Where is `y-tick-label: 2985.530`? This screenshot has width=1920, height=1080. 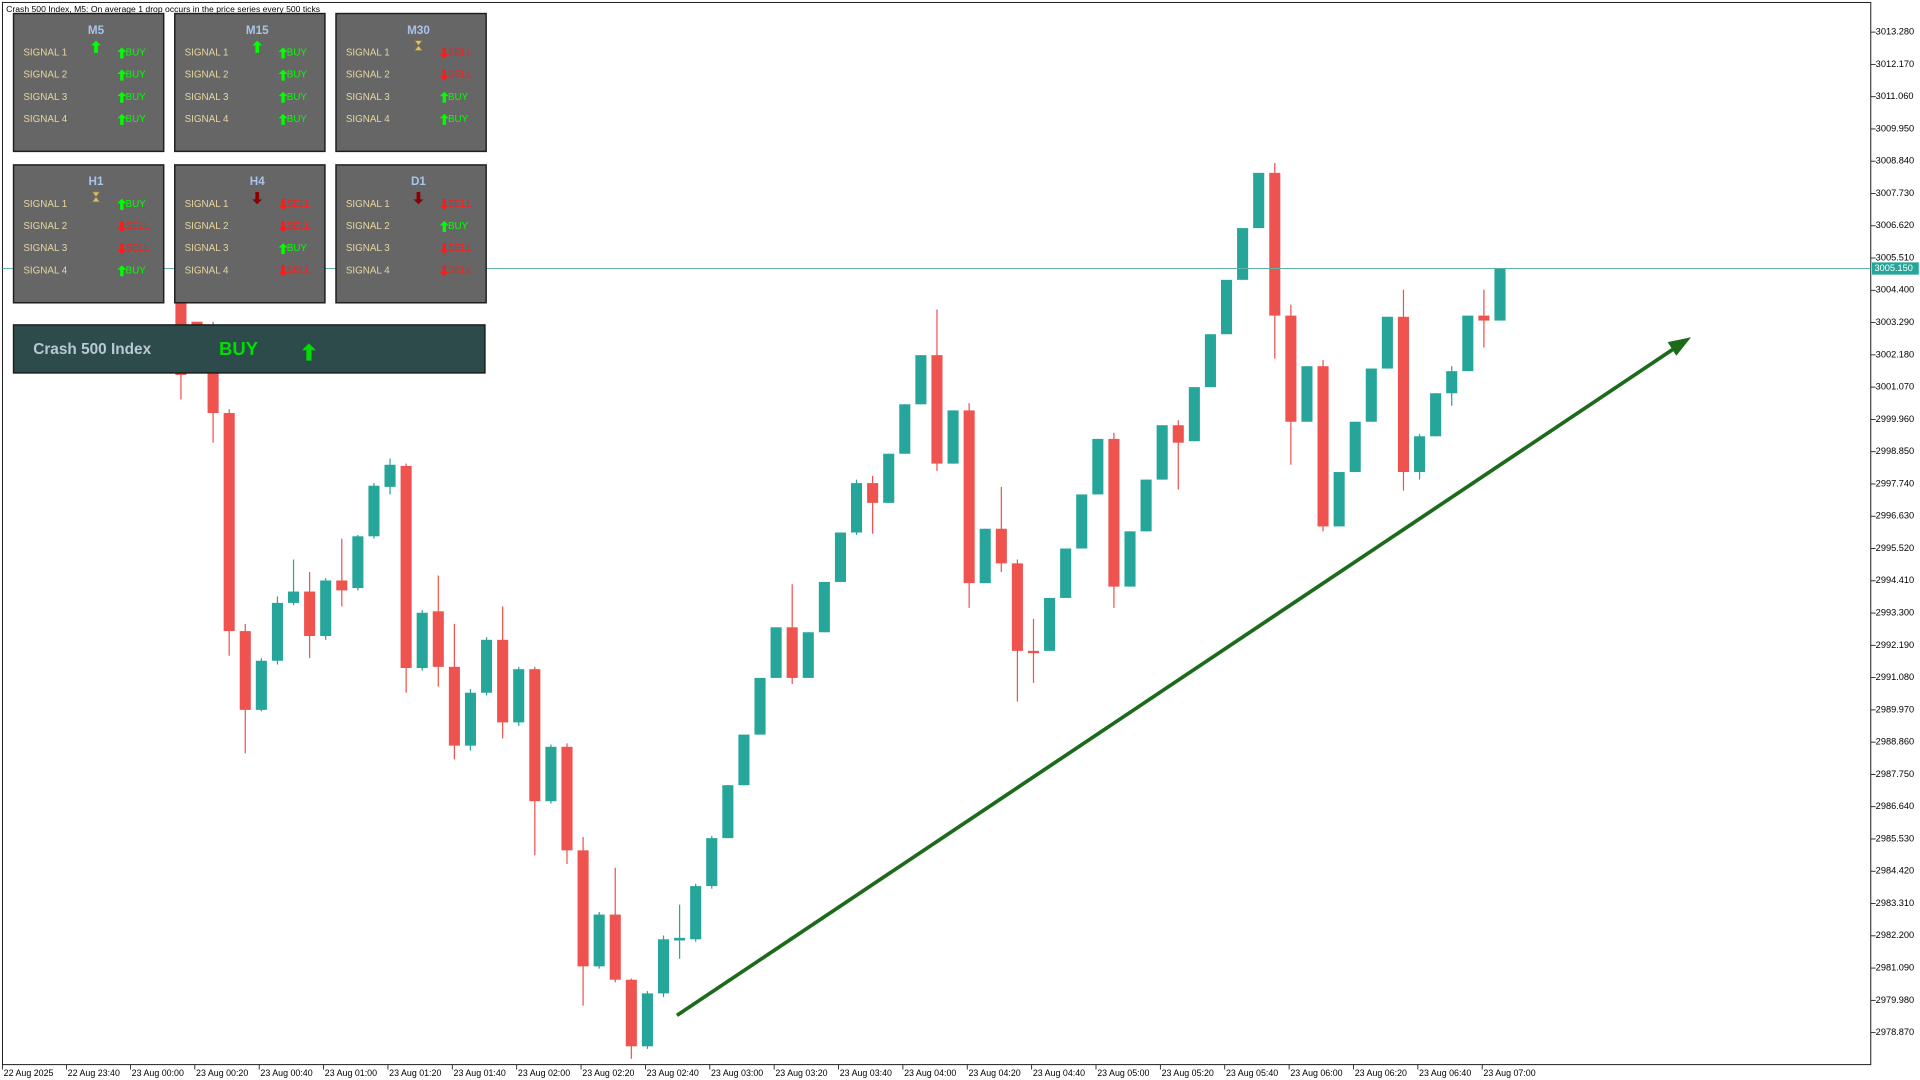 y-tick-label: 2985.530 is located at coordinates (1895, 838).